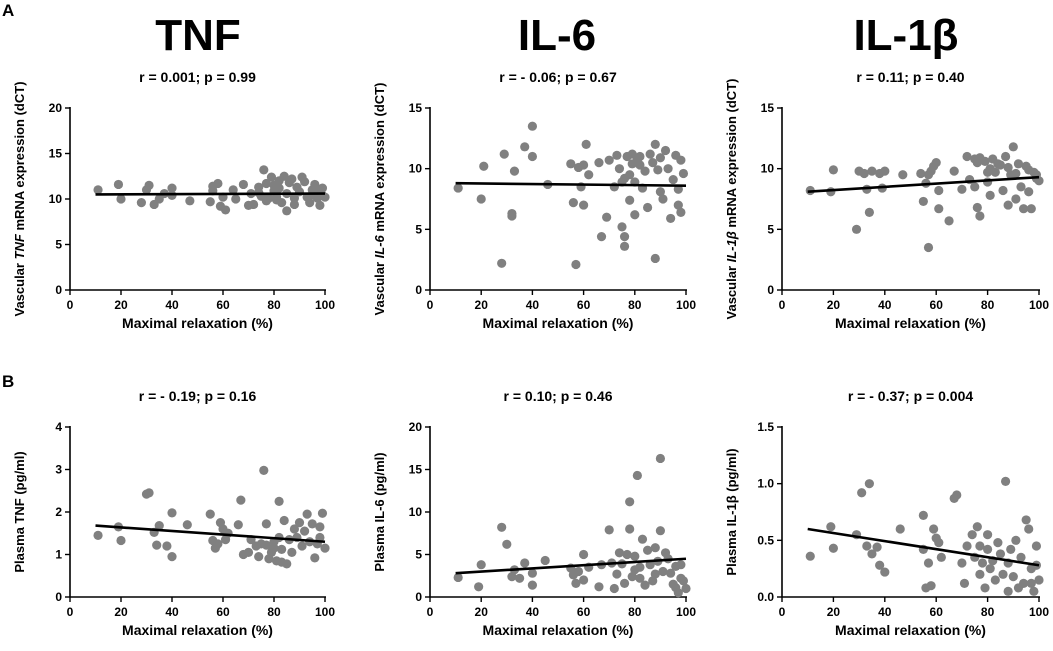 The height and width of the screenshot is (651, 1053). I want to click on y-tick-label: 0, so click(418, 597).